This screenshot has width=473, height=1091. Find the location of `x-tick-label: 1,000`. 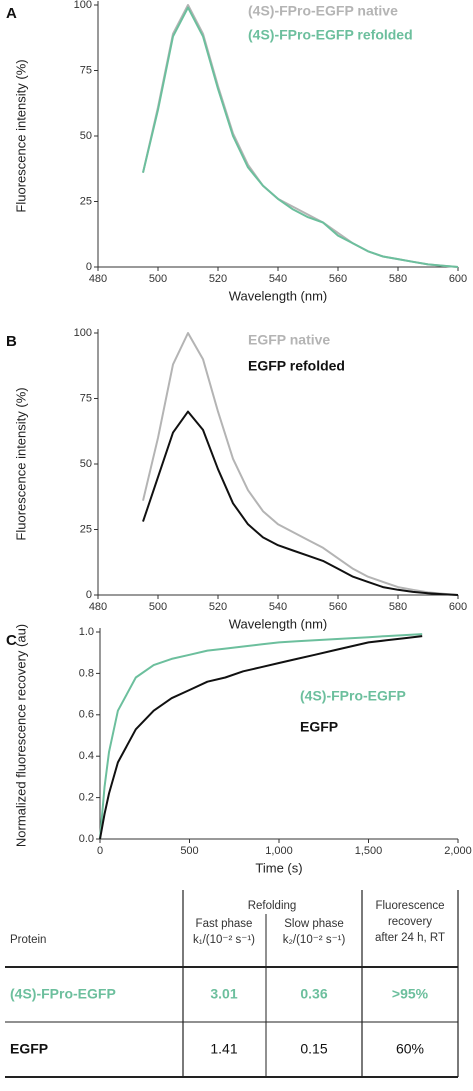

x-tick-label: 1,000 is located at coordinates (279, 851).